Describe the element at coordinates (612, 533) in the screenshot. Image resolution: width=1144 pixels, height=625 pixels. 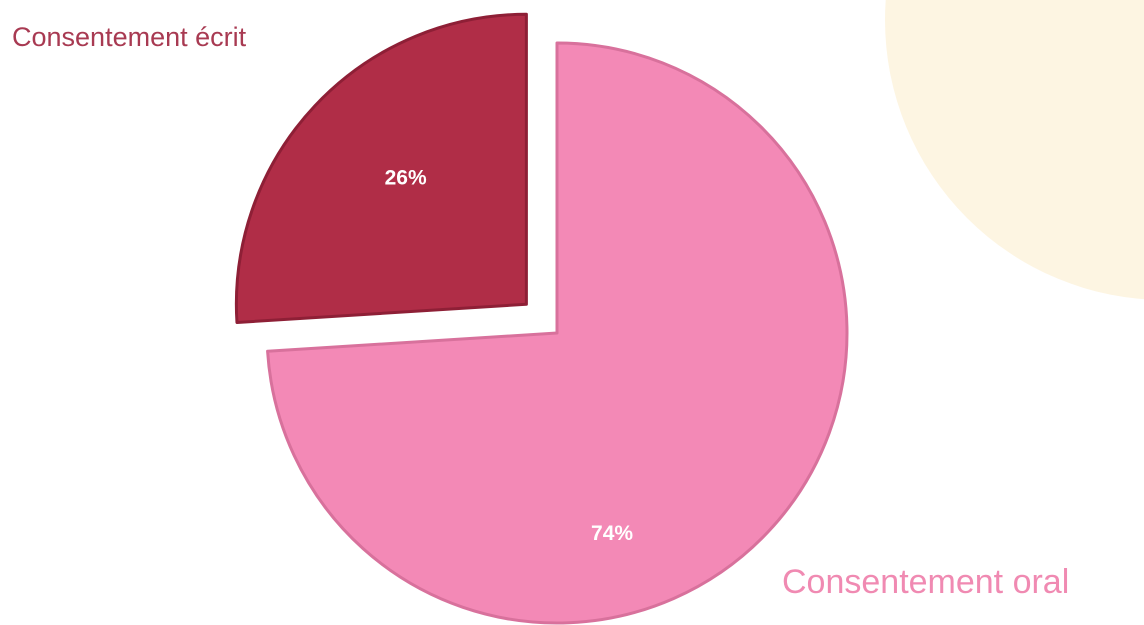
I see `data-label-oral: 74%` at that location.